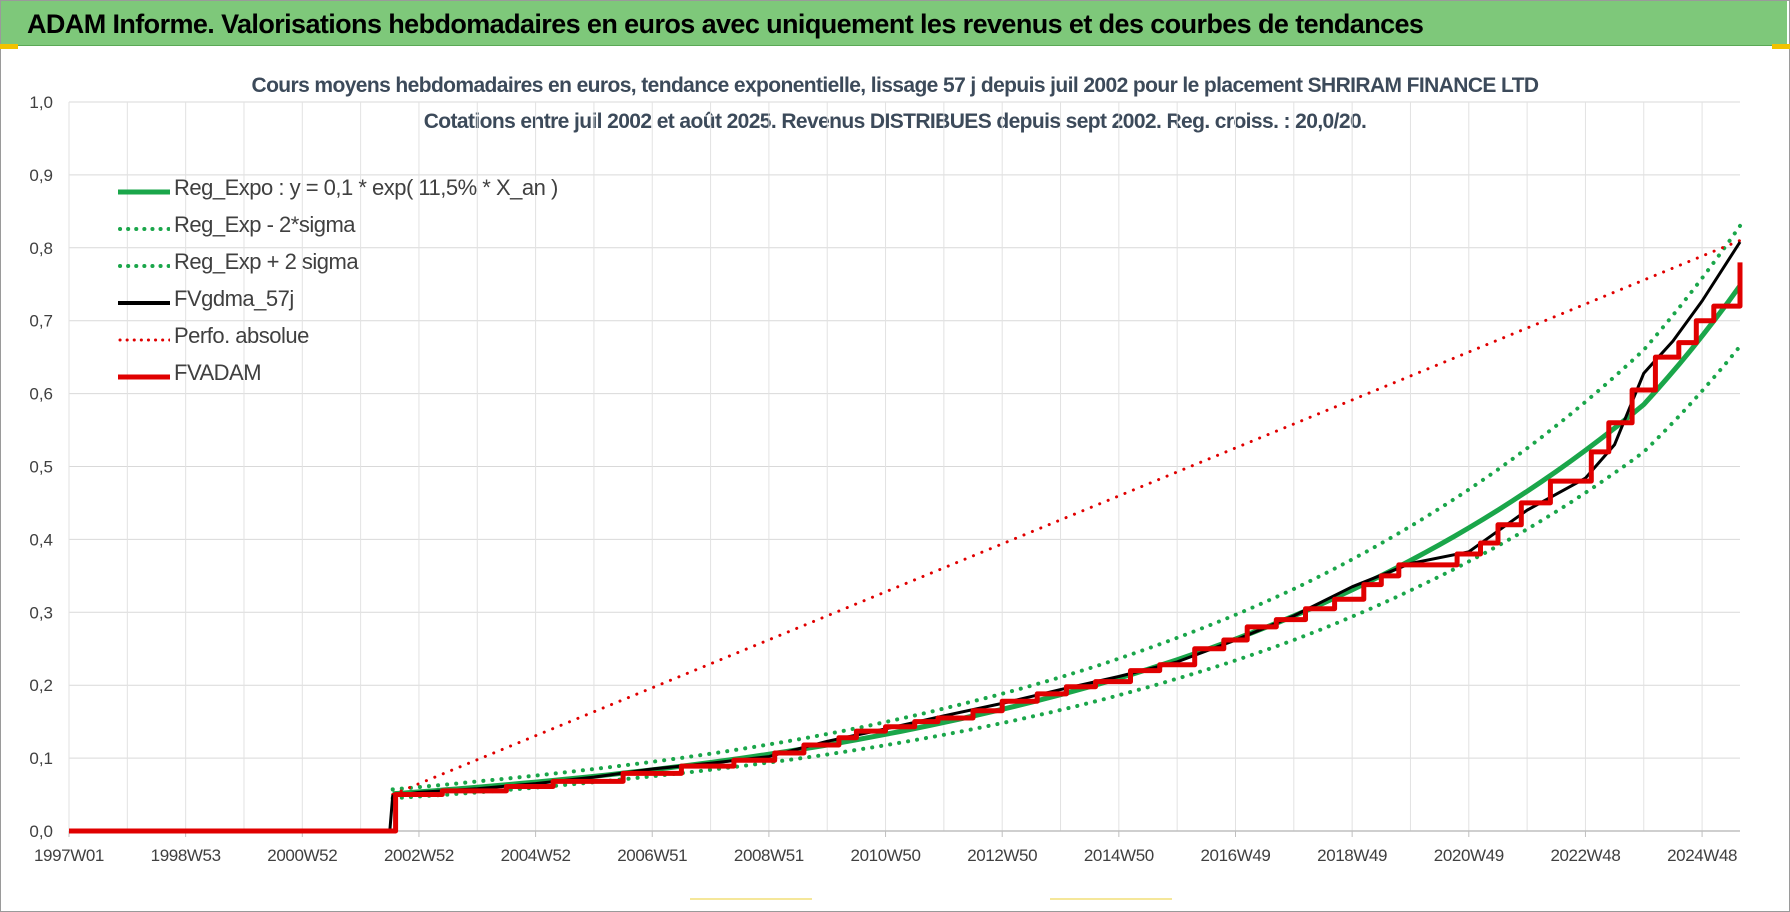  Describe the element at coordinates (378, 264) in the screenshot. I see `legend-item-reg-exp-plus: Reg_Exp + 2 sigma` at that location.